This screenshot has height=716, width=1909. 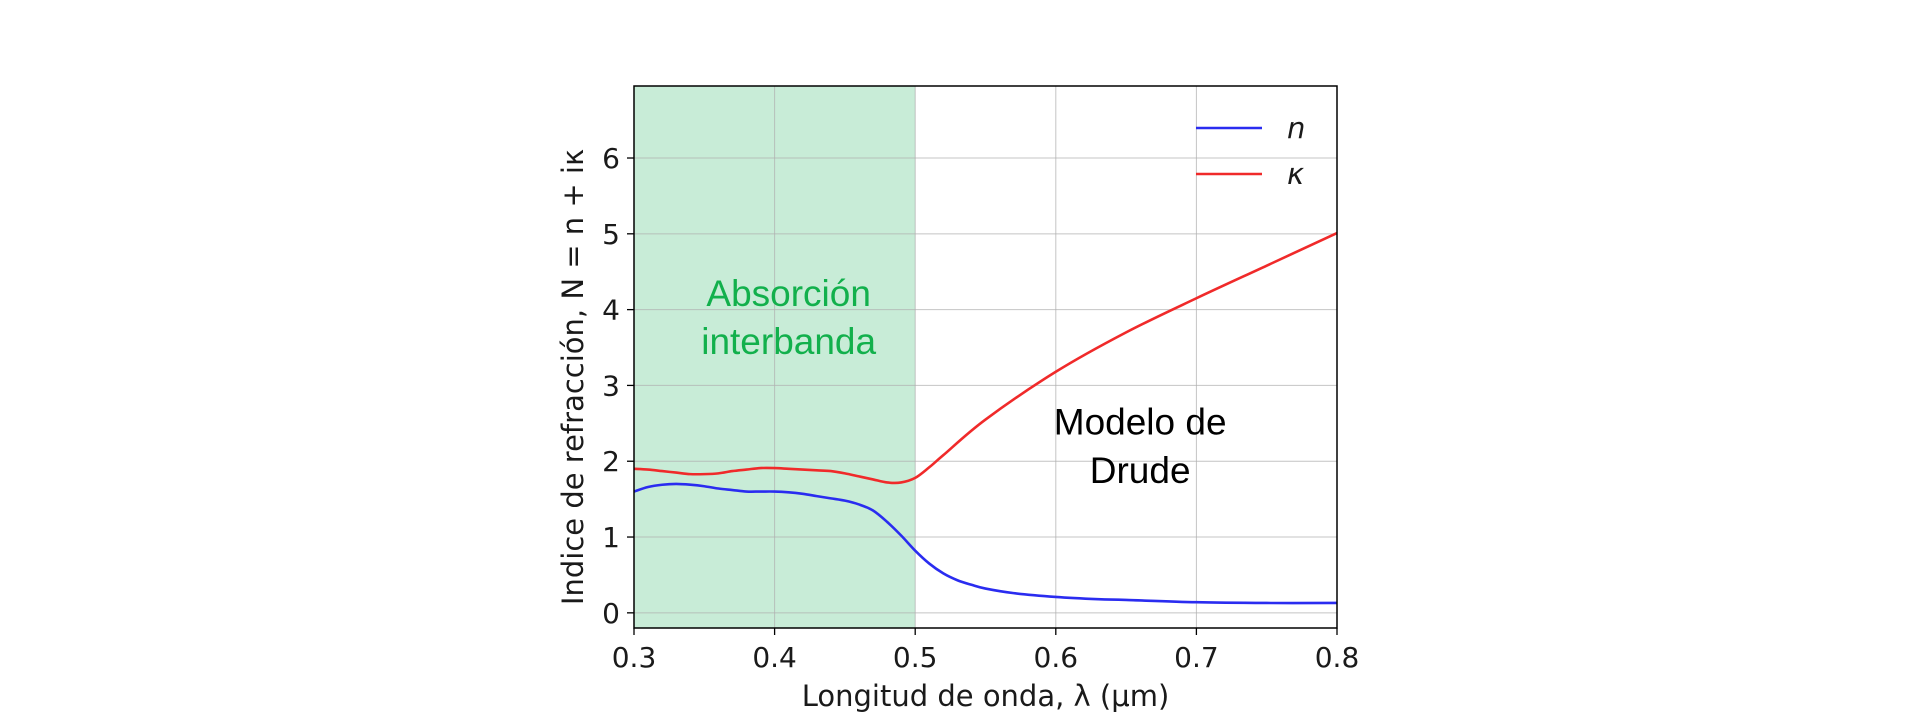 I want to click on y-tick-label: 1, so click(x=611, y=537).